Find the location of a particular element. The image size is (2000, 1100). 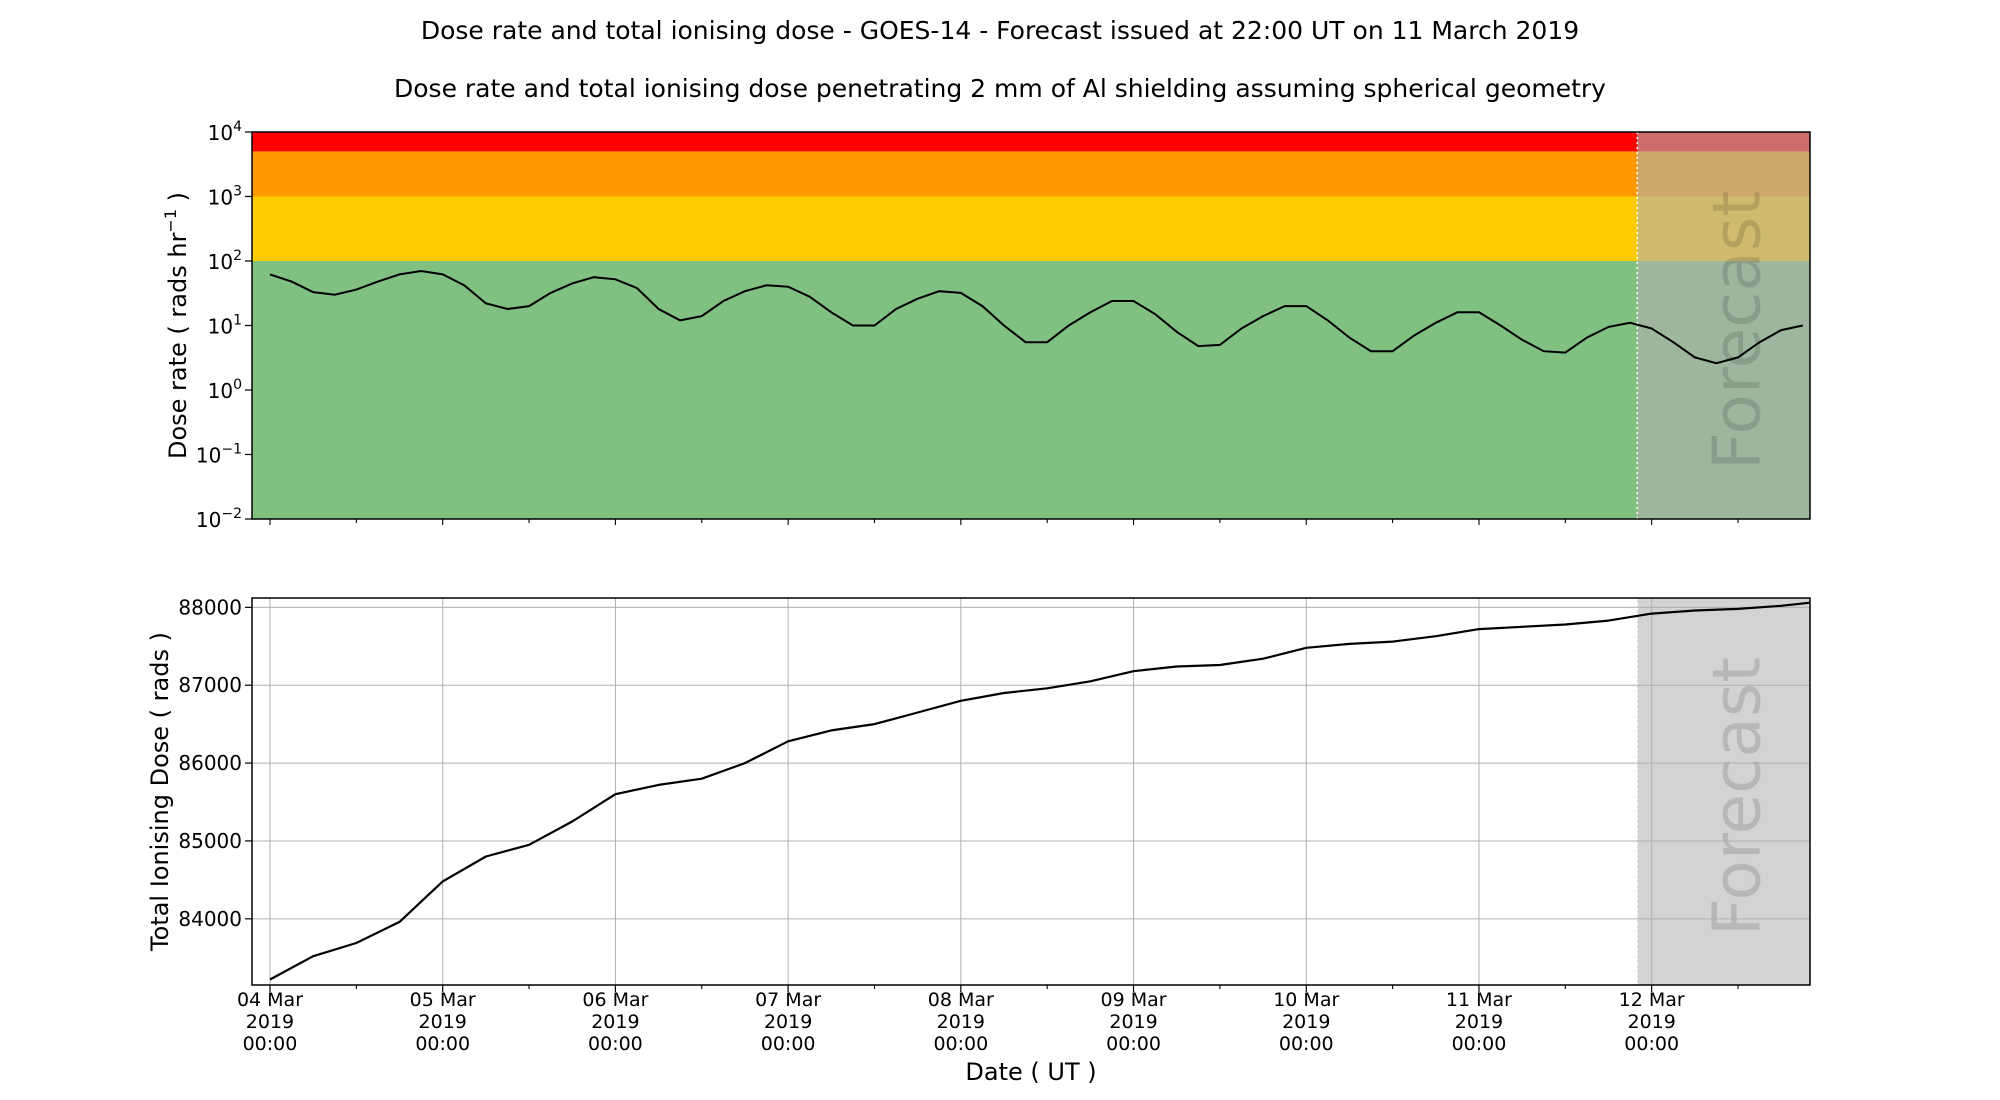

xtick-label-date-0: 04 Mar is located at coordinates (270, 1000).